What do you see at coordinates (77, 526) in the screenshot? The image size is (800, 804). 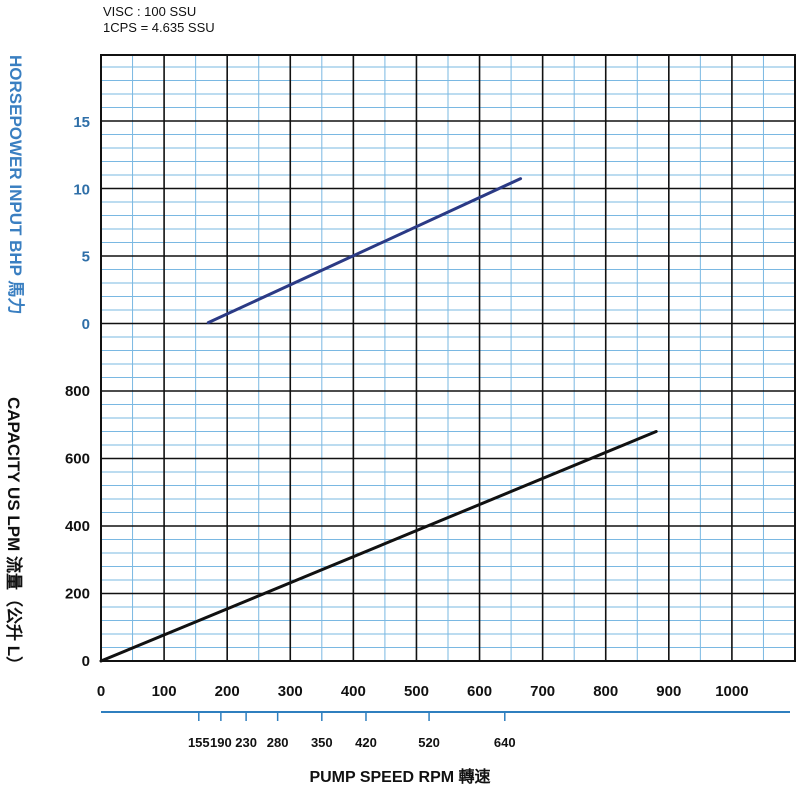 I see `capacity-tick-label: 400` at bounding box center [77, 526].